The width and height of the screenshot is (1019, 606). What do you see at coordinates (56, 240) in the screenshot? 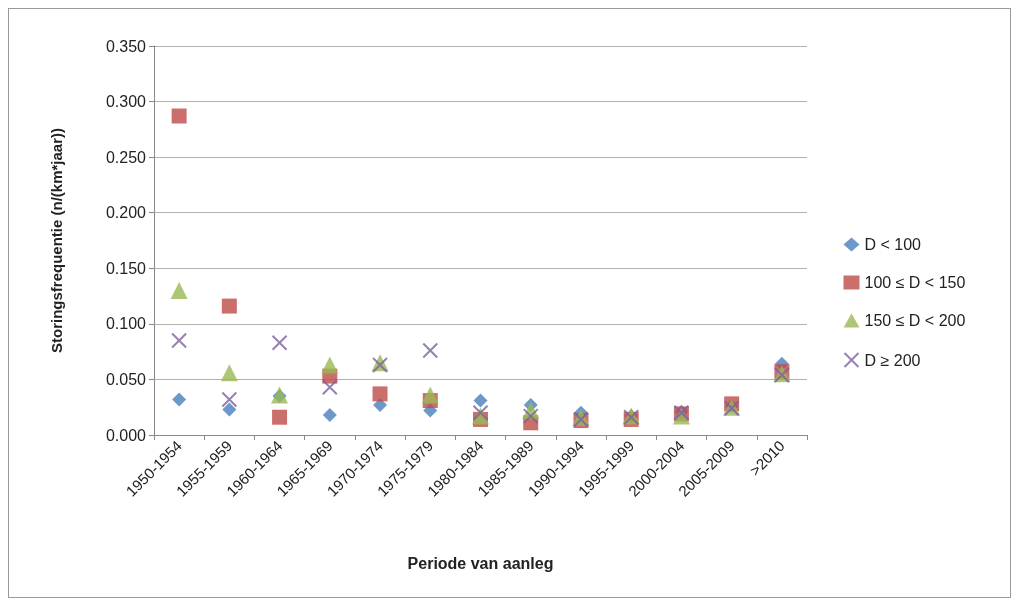
I see `y-axis-title: Storingsfrequentie (n/(km*jaar))` at bounding box center [56, 240].